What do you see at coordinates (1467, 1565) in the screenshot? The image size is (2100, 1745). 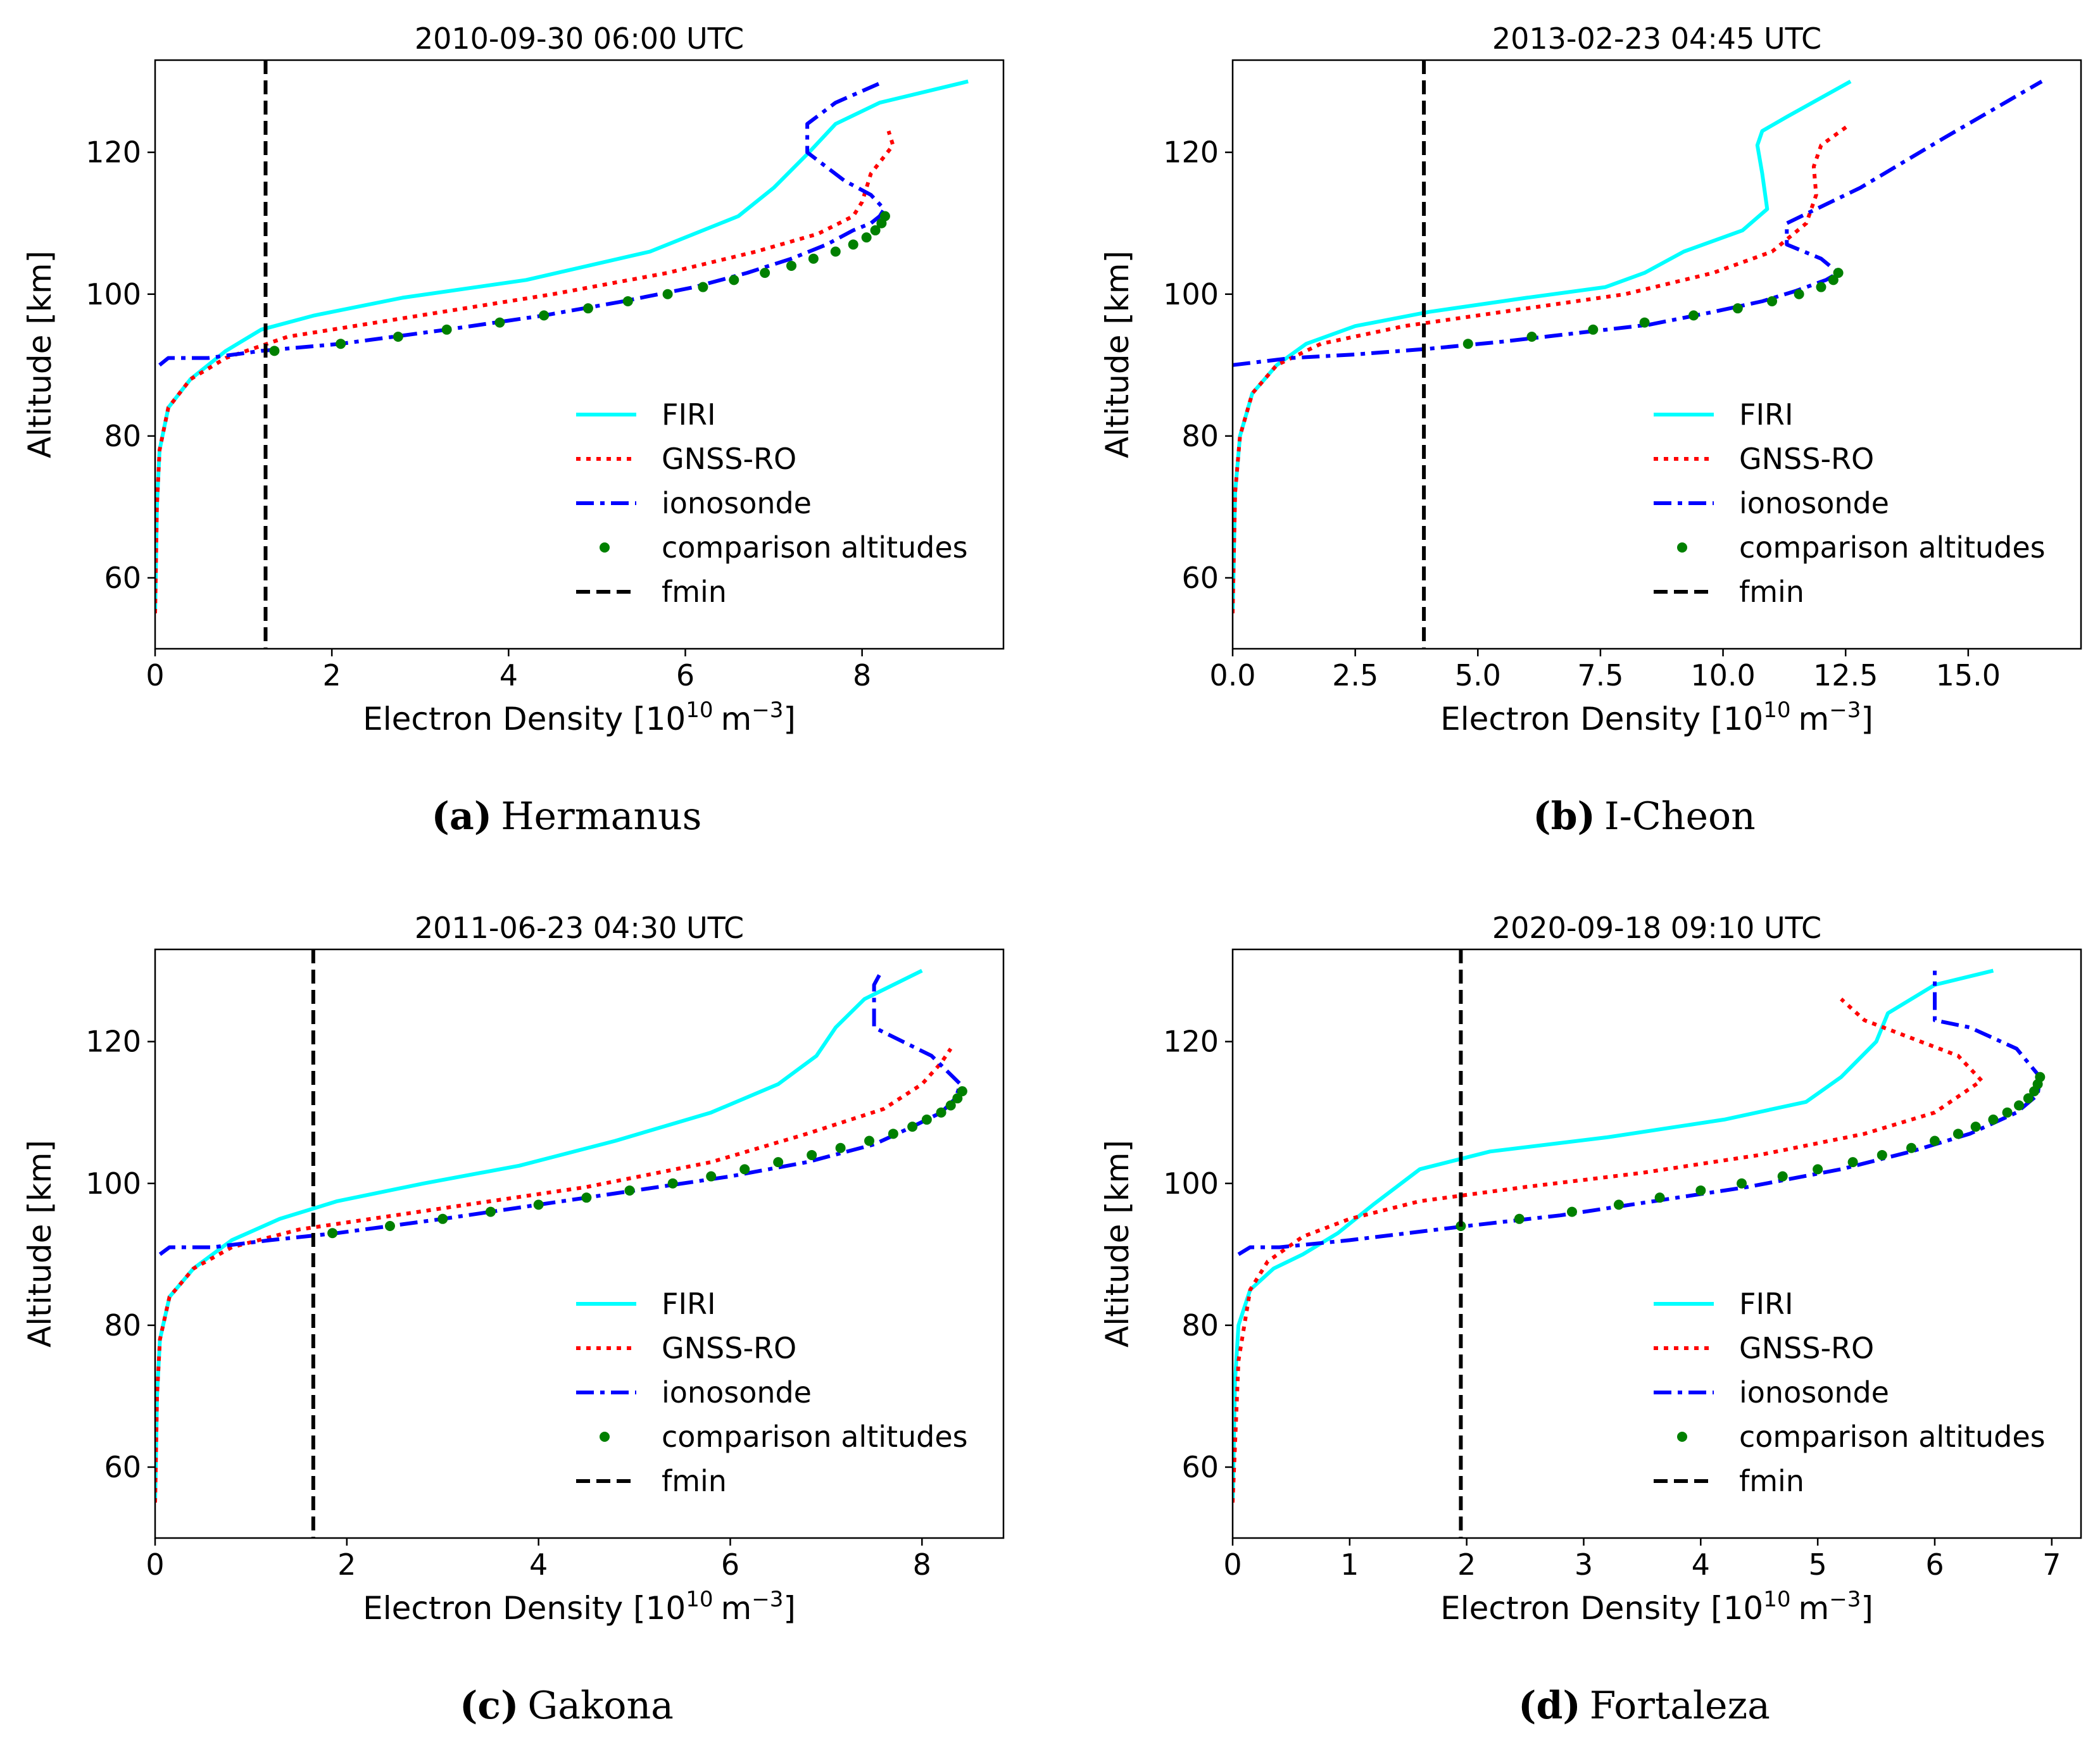 I see `x-tick-label: 2` at bounding box center [1467, 1565].